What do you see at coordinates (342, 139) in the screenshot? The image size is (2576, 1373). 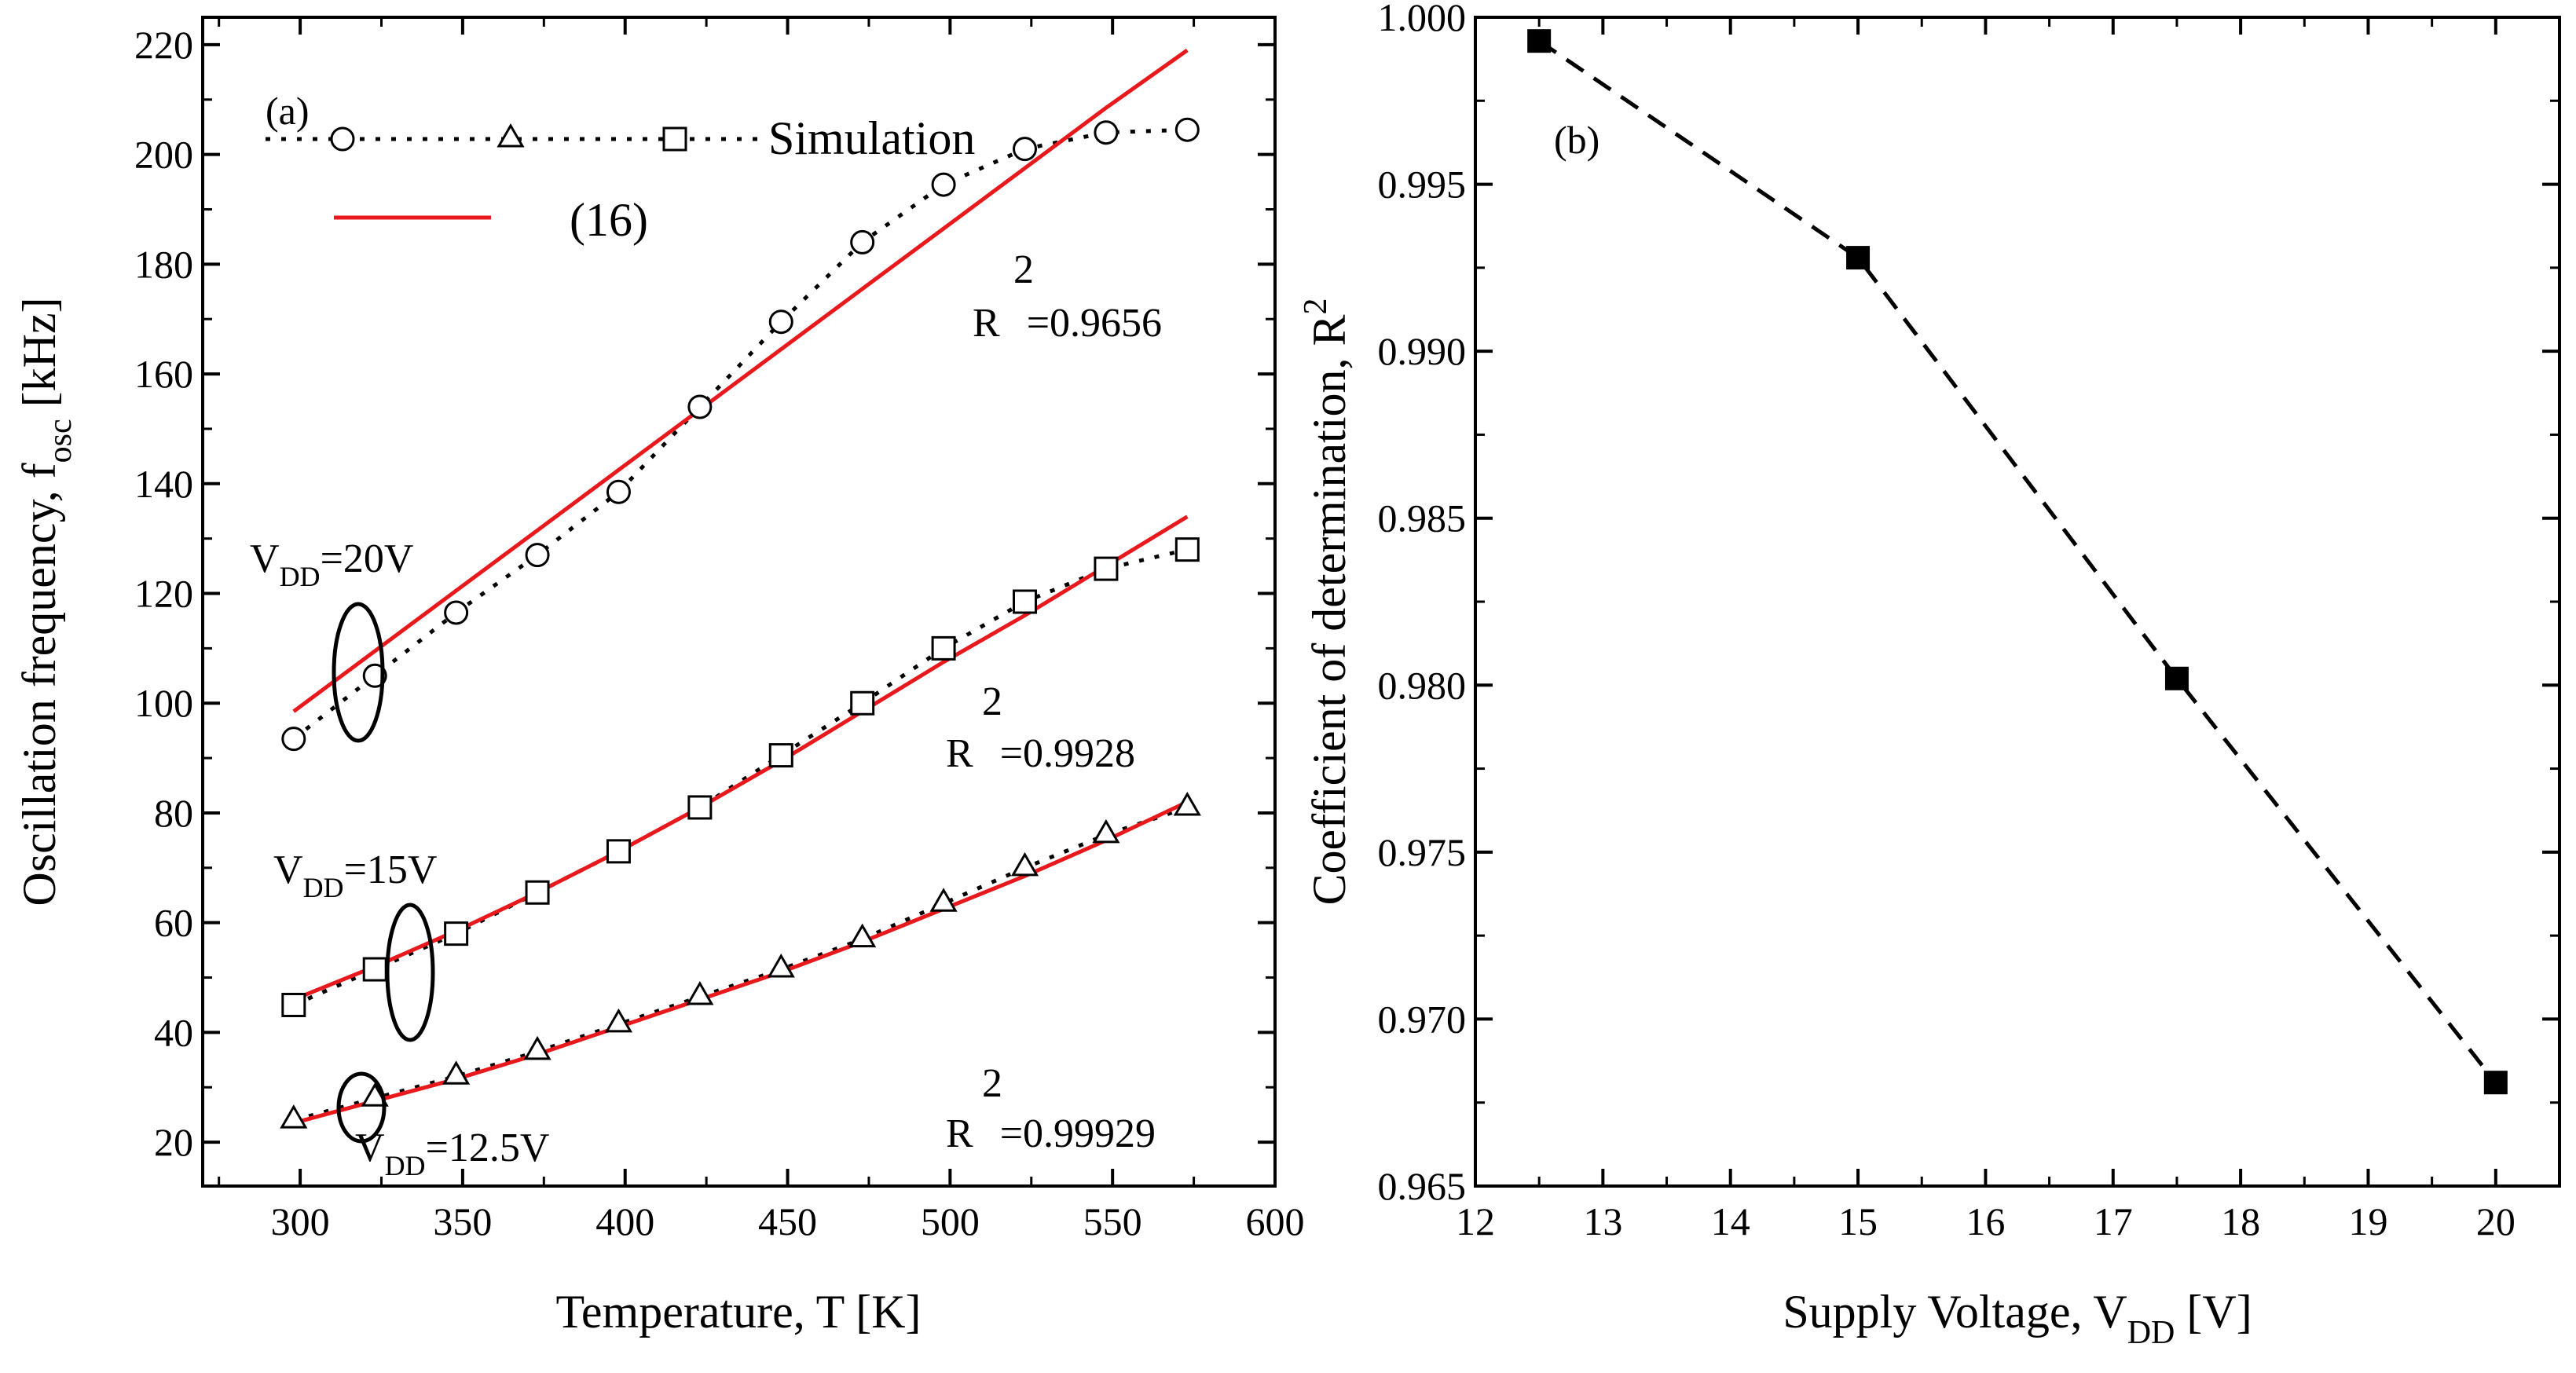 I see `legend-circle-marker` at bounding box center [342, 139].